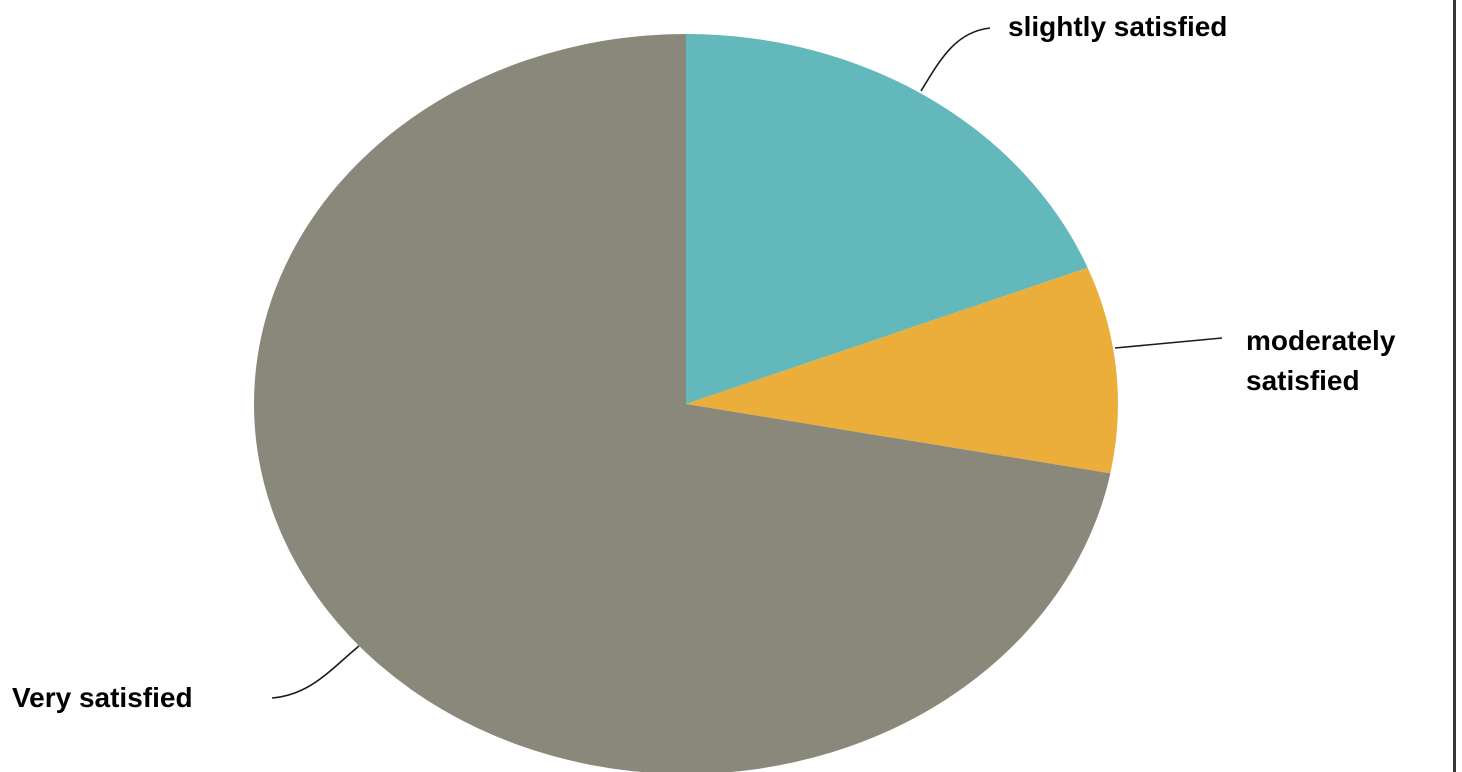 This screenshot has width=1462, height=772. I want to click on slice-label-slightly-satisfied: slightly satisfied, so click(1117, 26).